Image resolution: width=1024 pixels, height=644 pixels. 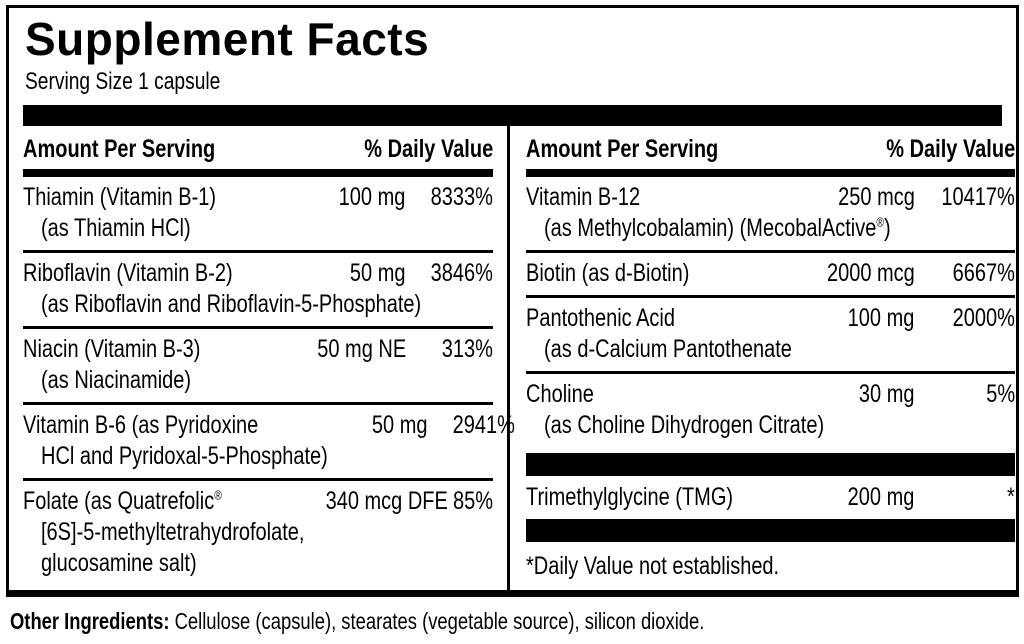 What do you see at coordinates (120, 197) in the screenshot?
I see `nutrient-name: Thiamin (Vitamin B-1)` at bounding box center [120, 197].